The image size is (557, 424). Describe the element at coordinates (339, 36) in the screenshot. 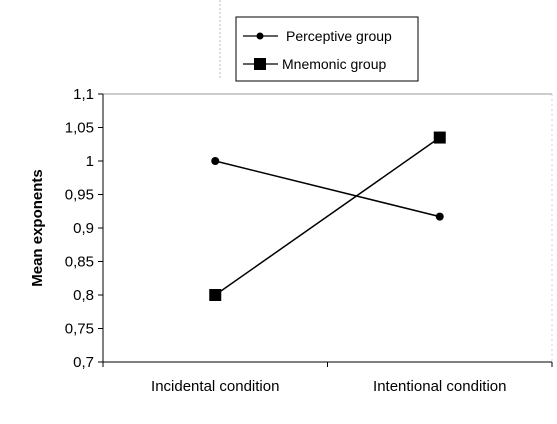

I see `legend-label-perceptive: Perceptive group` at that location.